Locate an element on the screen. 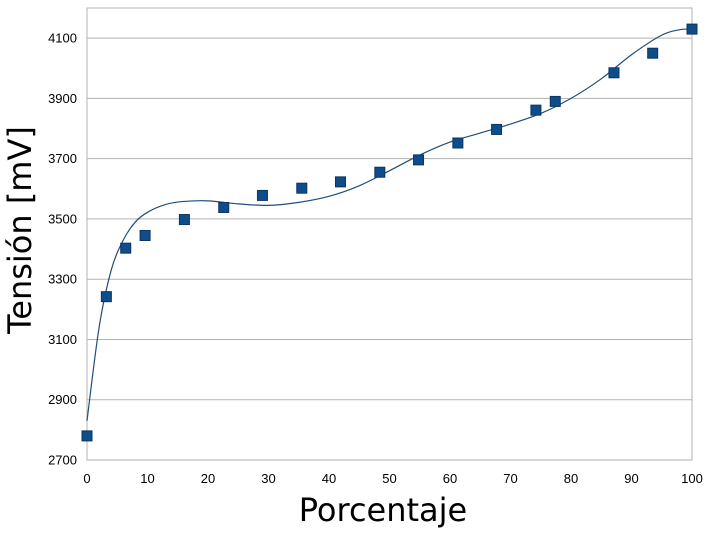 The height and width of the screenshot is (537, 712). x-tick-label: 40 is located at coordinates (329, 478).